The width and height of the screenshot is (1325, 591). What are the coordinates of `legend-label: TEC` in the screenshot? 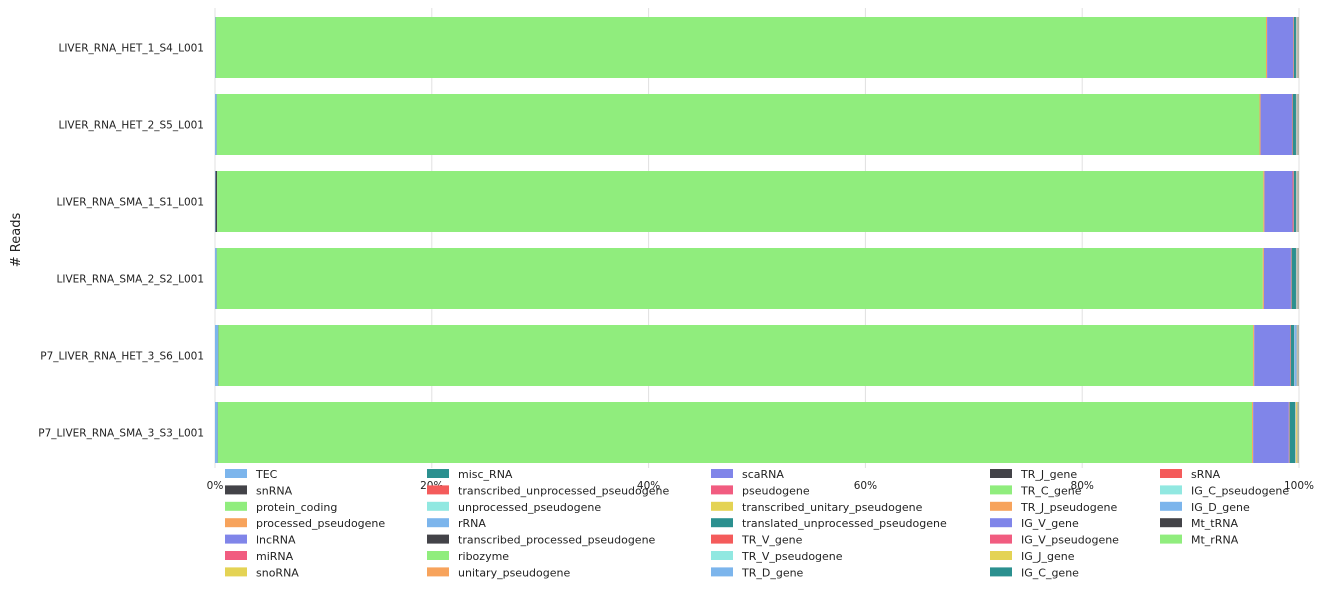 It's located at (266, 474).